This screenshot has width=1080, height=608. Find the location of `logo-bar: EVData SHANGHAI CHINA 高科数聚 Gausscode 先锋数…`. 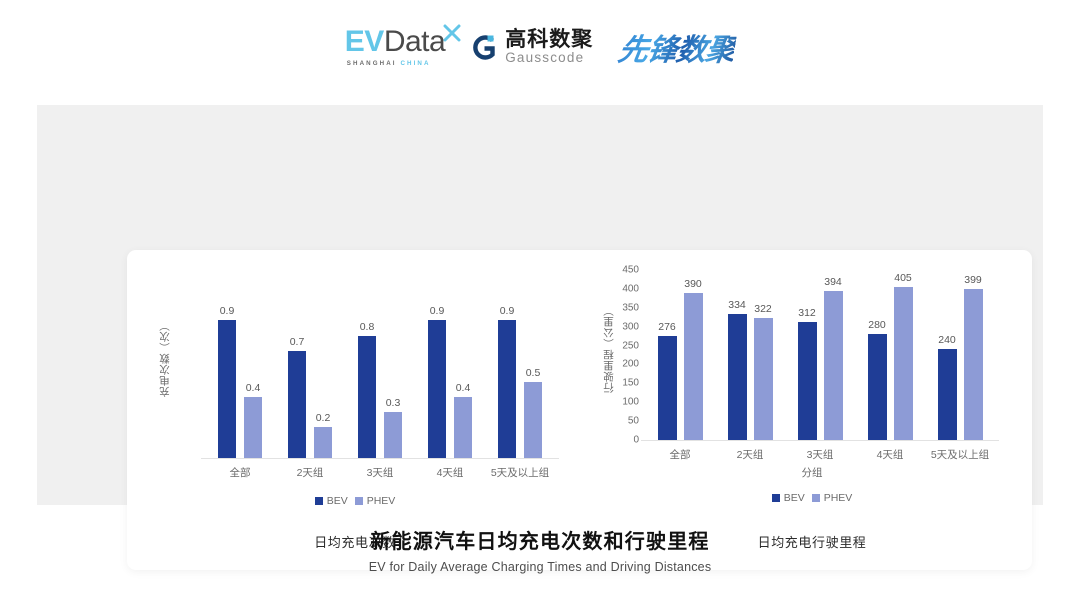

logo-bar: EVData SHANGHAI CHINA 高科数聚 Gausscode 先锋数… is located at coordinates (540, 47).